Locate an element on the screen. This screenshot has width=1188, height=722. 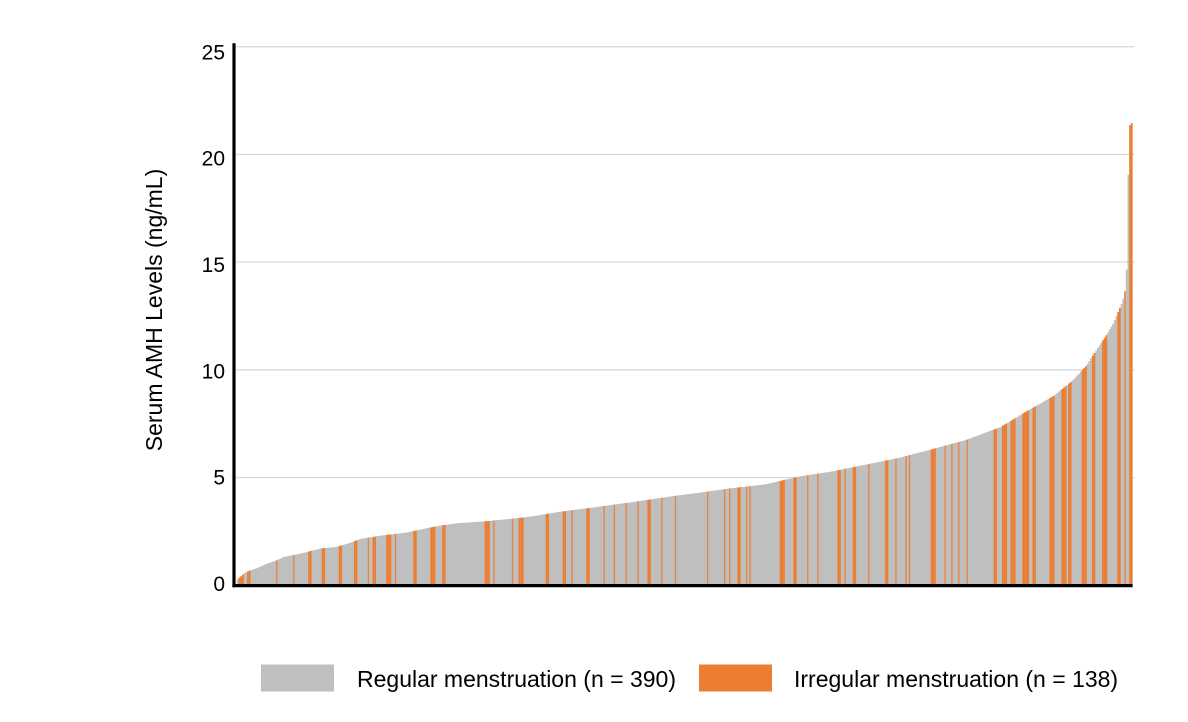
svg-text: Serum AMH Levels (ng/mL) is located at coordinates (154, 310).